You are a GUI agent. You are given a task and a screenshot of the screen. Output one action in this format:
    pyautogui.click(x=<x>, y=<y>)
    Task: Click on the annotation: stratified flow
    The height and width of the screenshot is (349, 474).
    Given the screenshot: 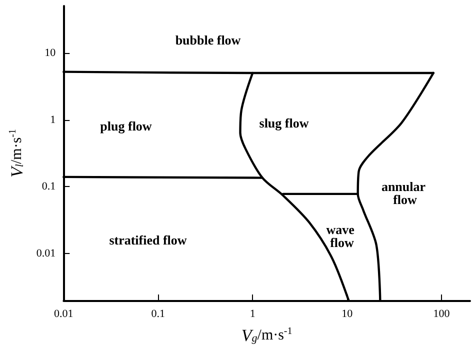 What is the action you would take?
    pyautogui.click(x=148, y=240)
    